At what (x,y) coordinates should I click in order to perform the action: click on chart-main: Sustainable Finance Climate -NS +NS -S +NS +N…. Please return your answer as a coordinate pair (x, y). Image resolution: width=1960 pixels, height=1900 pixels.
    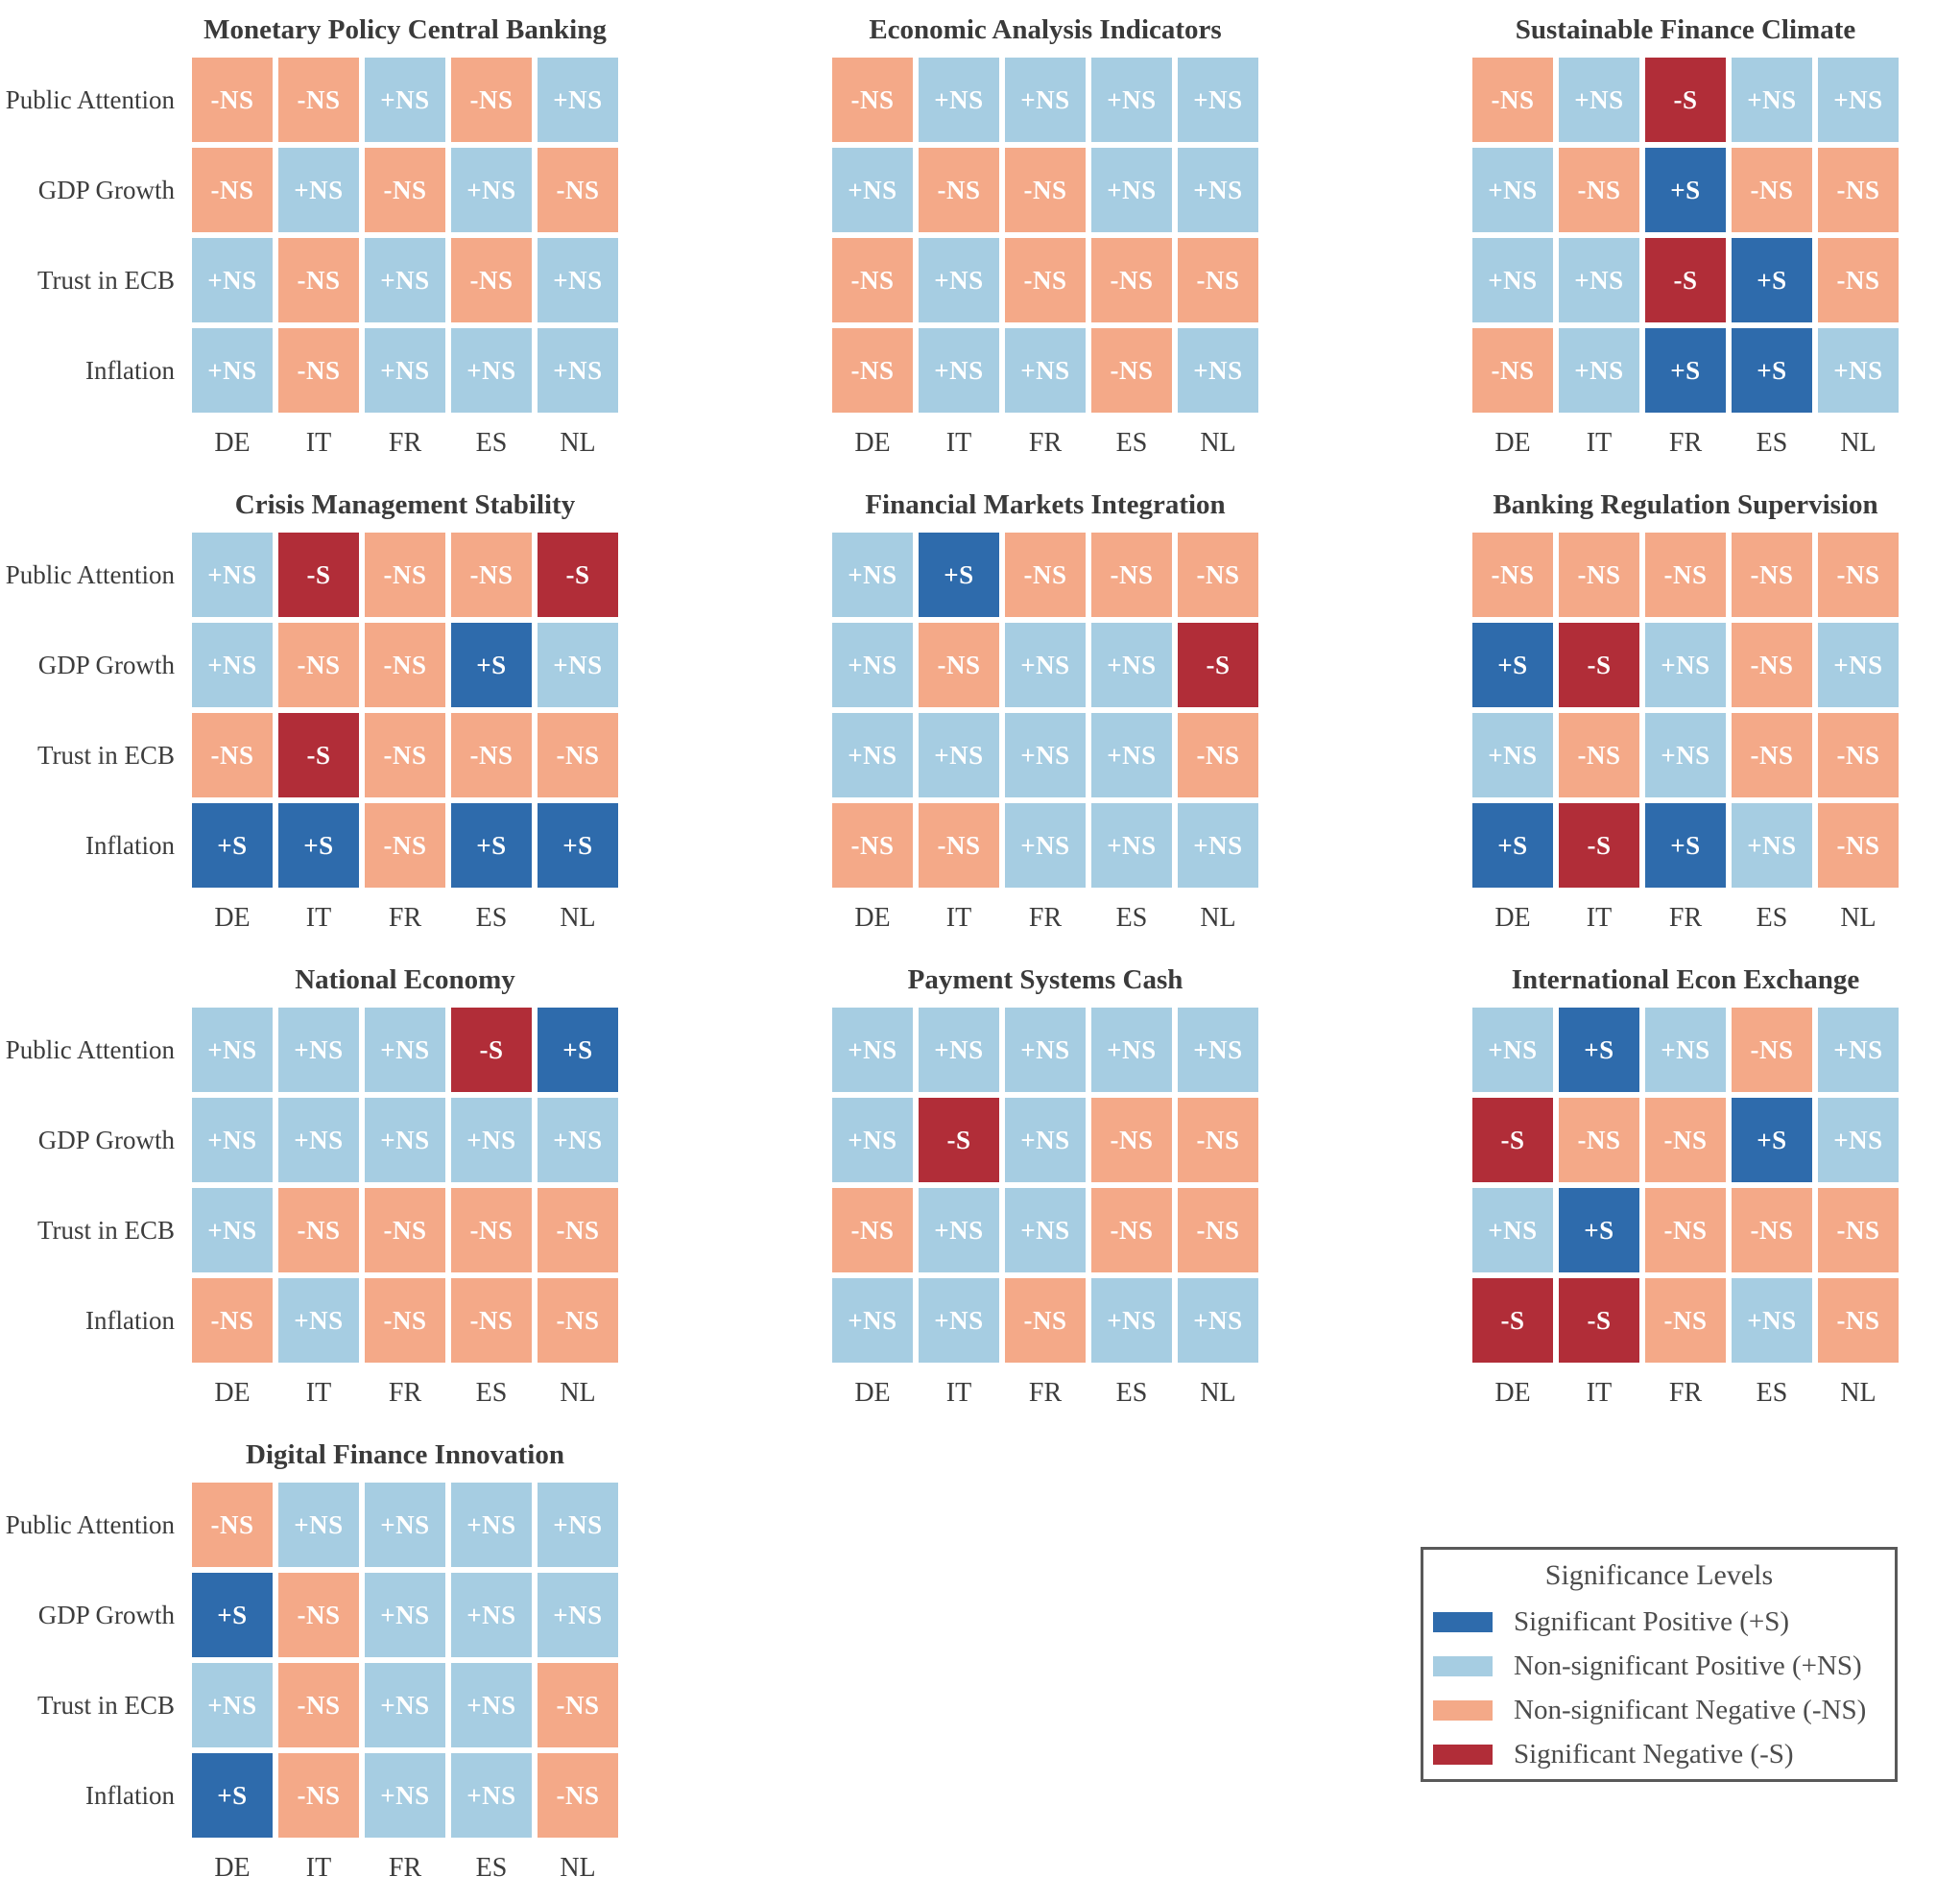
    Looking at the image, I should click on (1685, 229).